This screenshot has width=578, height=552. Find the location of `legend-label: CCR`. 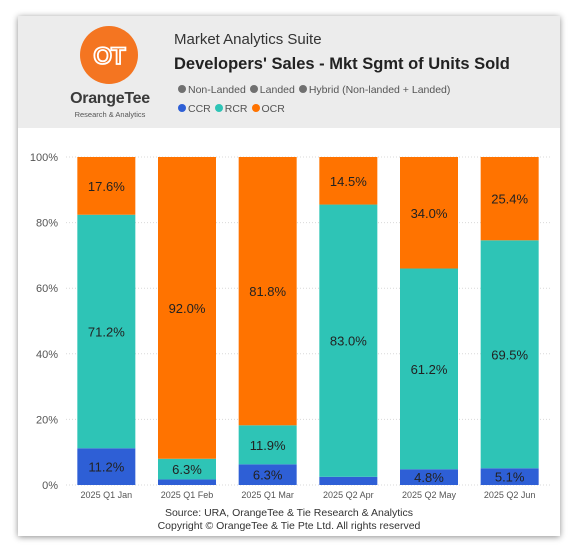

legend-label: CCR is located at coordinates (199, 109).